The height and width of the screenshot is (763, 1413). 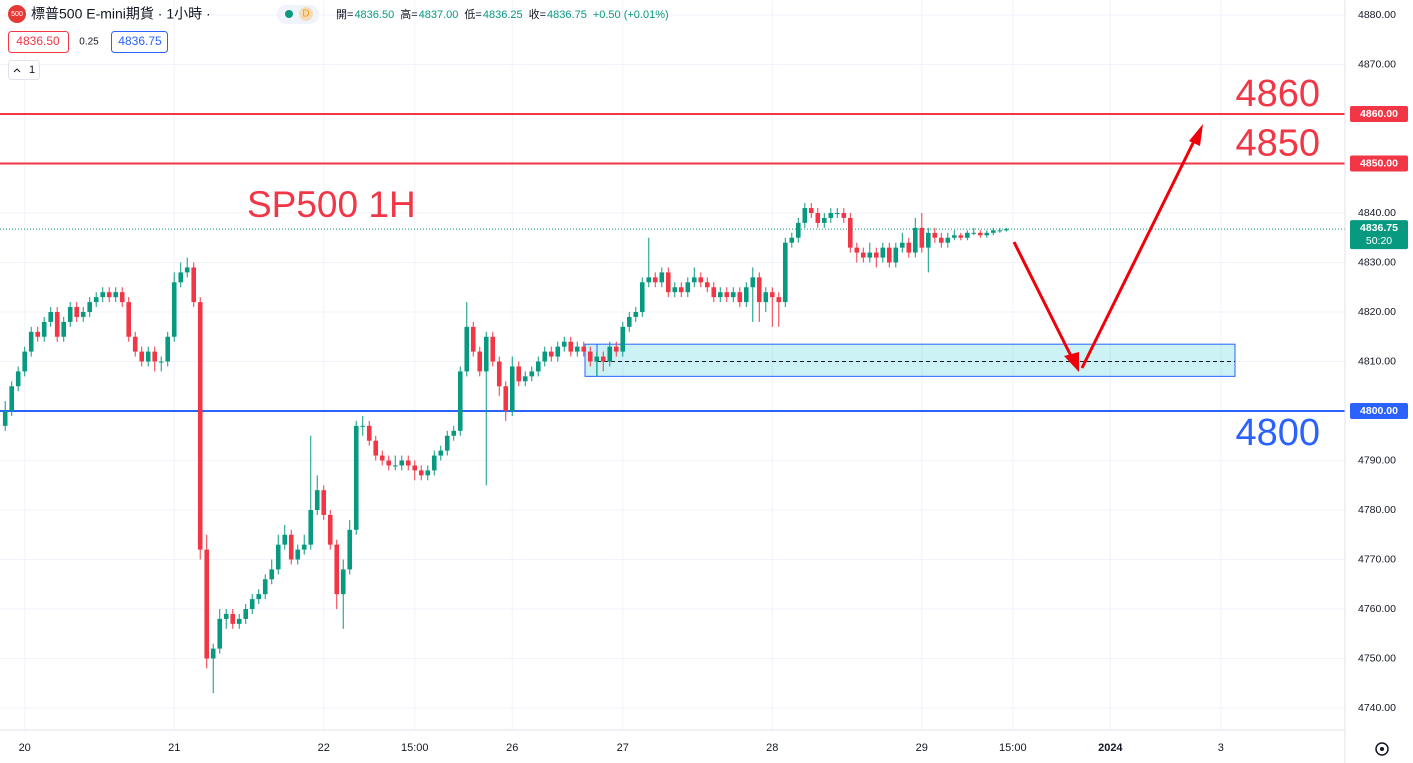 What do you see at coordinates (24, 70) in the screenshot?
I see `interval-box` at bounding box center [24, 70].